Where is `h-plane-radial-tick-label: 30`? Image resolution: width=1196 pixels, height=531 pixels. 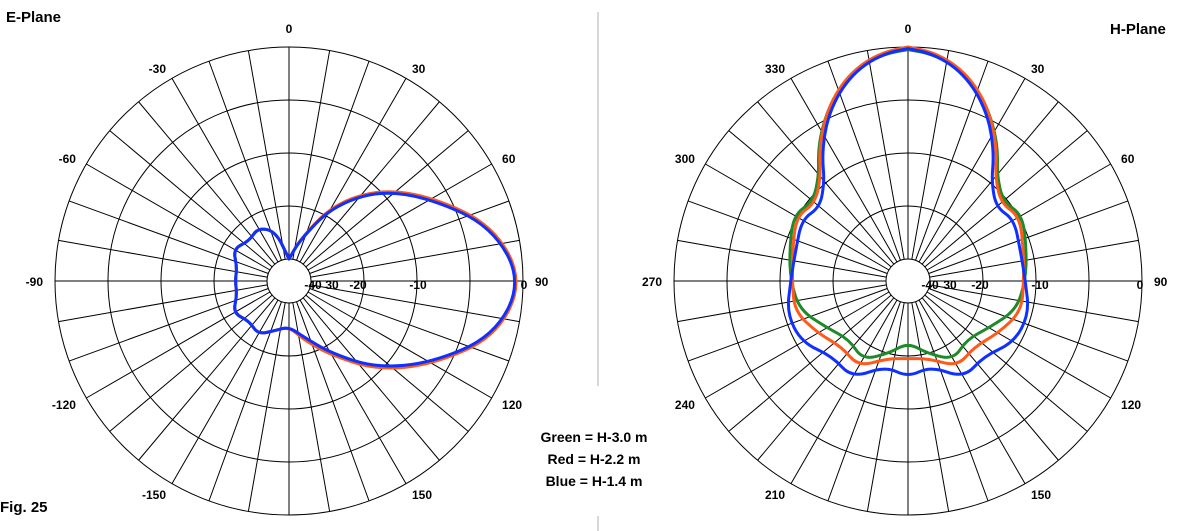 h-plane-radial-tick-label: 30 is located at coordinates (950, 285).